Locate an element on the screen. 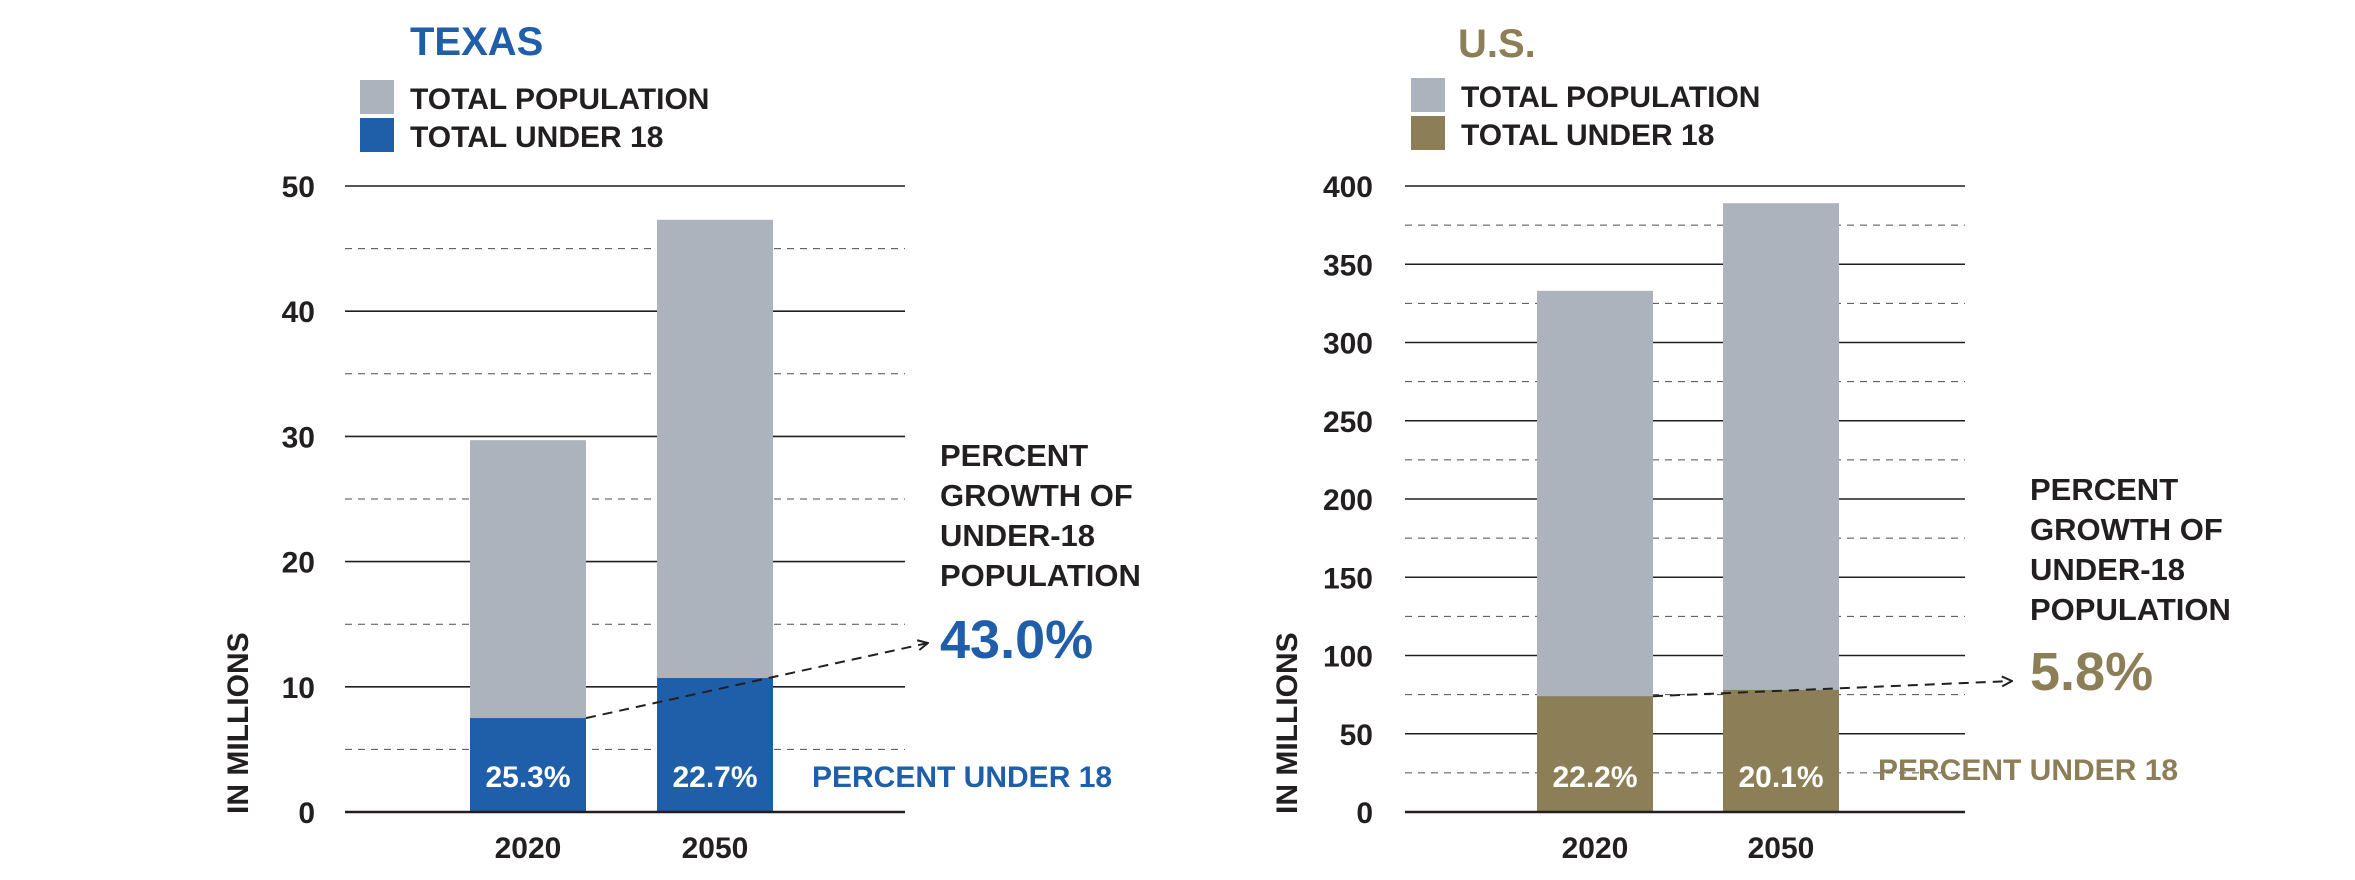 This screenshot has height=880, width=2355. y-tick-label: 300 is located at coordinates (1348, 344).